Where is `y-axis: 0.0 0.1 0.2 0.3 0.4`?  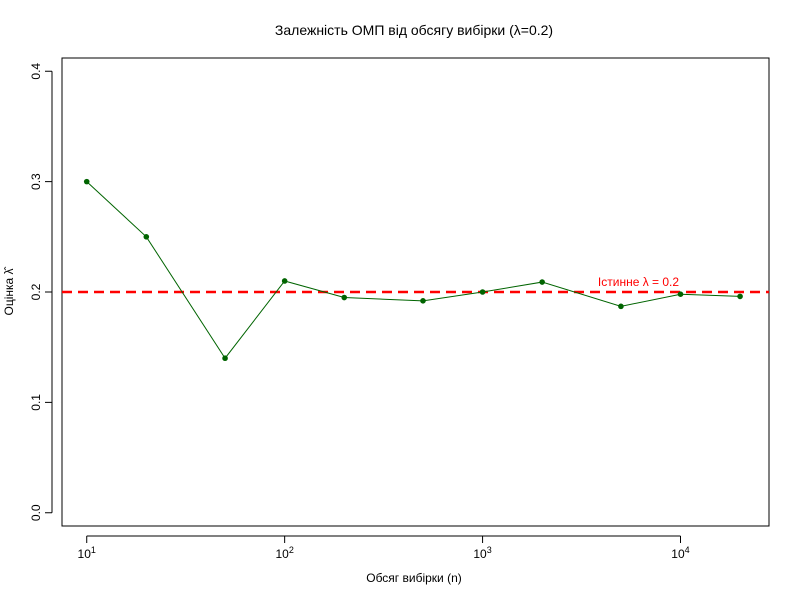 y-axis: 0.0 0.1 0.2 0.3 0.4 is located at coordinates (41, 292).